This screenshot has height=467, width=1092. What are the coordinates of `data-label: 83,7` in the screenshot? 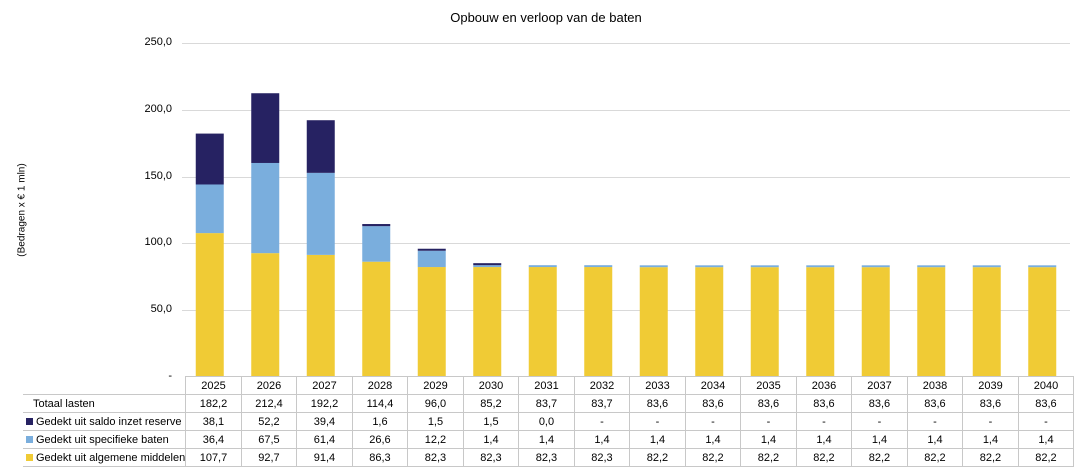 It's located at (602, 403).